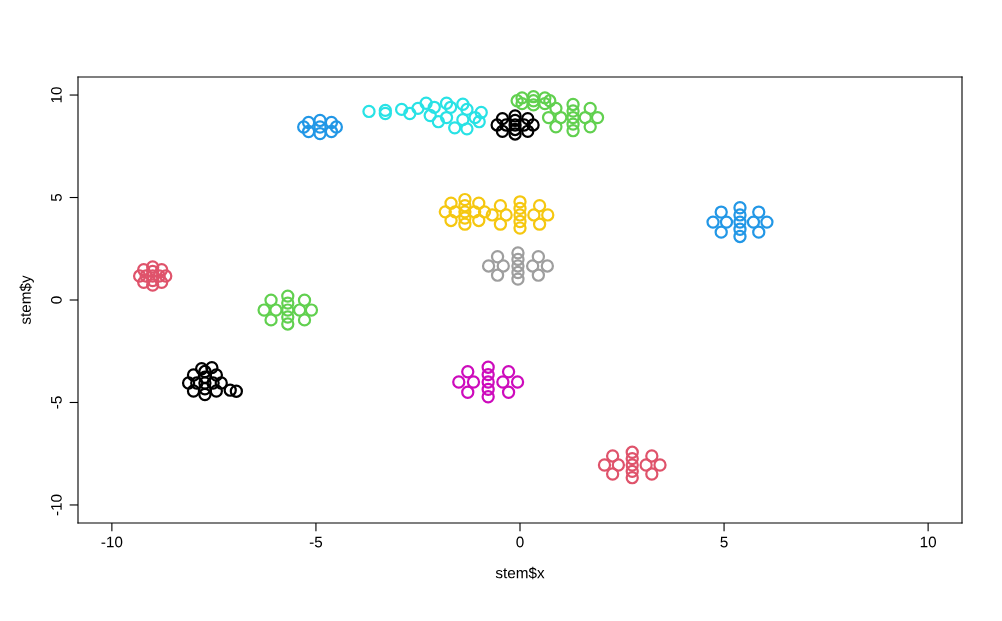 The image size is (1002, 621). What do you see at coordinates (26, 300) in the screenshot?
I see `y-axis-title: stem$y` at bounding box center [26, 300].